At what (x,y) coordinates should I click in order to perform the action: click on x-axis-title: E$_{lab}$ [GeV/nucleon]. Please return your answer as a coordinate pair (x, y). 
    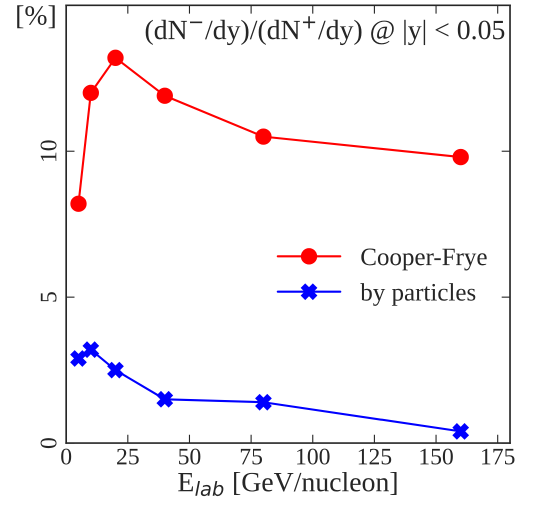
    Looking at the image, I should click on (287, 484).